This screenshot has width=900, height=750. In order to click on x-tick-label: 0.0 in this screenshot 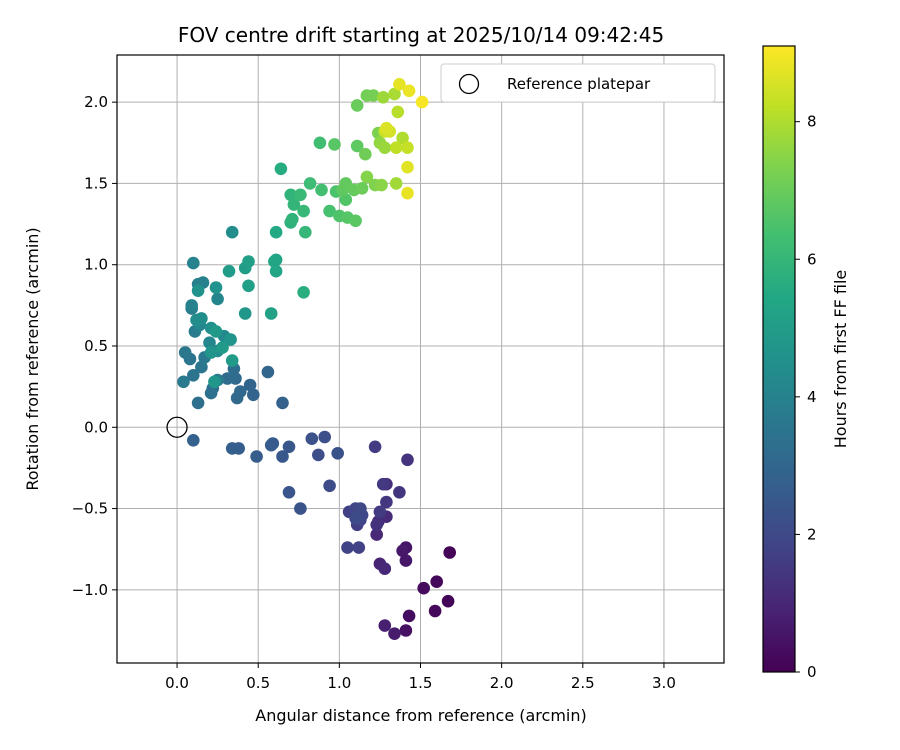, I will do `click(177, 683)`.